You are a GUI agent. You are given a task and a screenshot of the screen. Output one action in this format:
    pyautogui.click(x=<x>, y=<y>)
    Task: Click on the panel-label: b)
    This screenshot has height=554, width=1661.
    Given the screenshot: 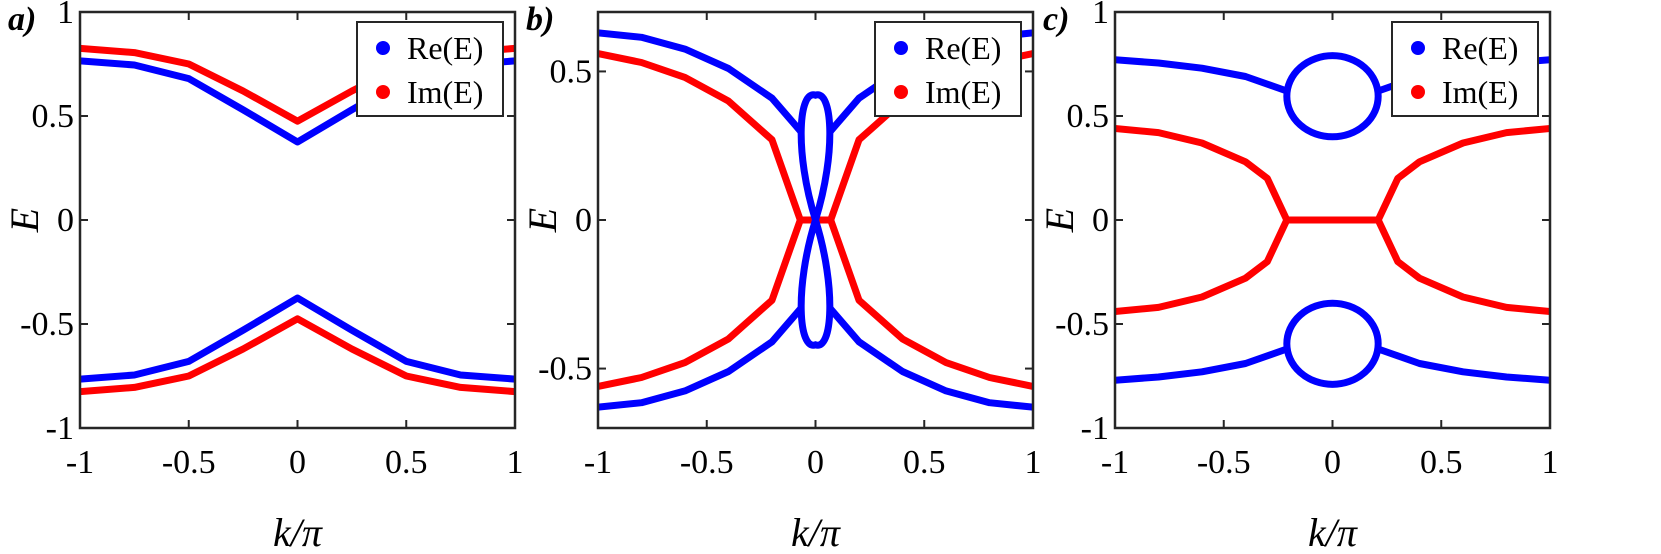 What is the action you would take?
    pyautogui.click(x=540, y=19)
    